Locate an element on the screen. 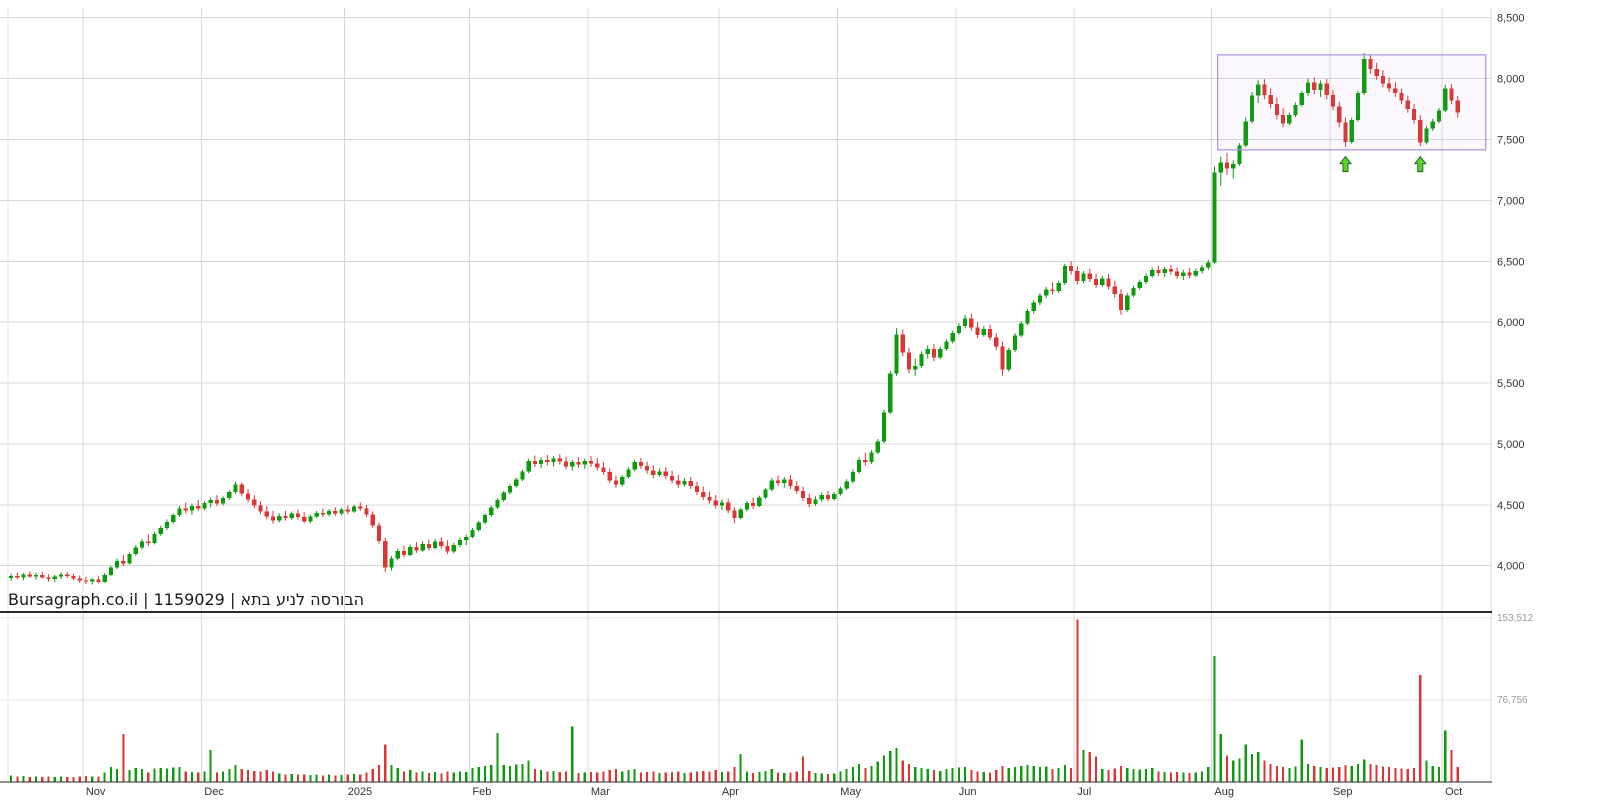 The height and width of the screenshot is (806, 1616). x-axis-label: Jul is located at coordinates (1084, 792).